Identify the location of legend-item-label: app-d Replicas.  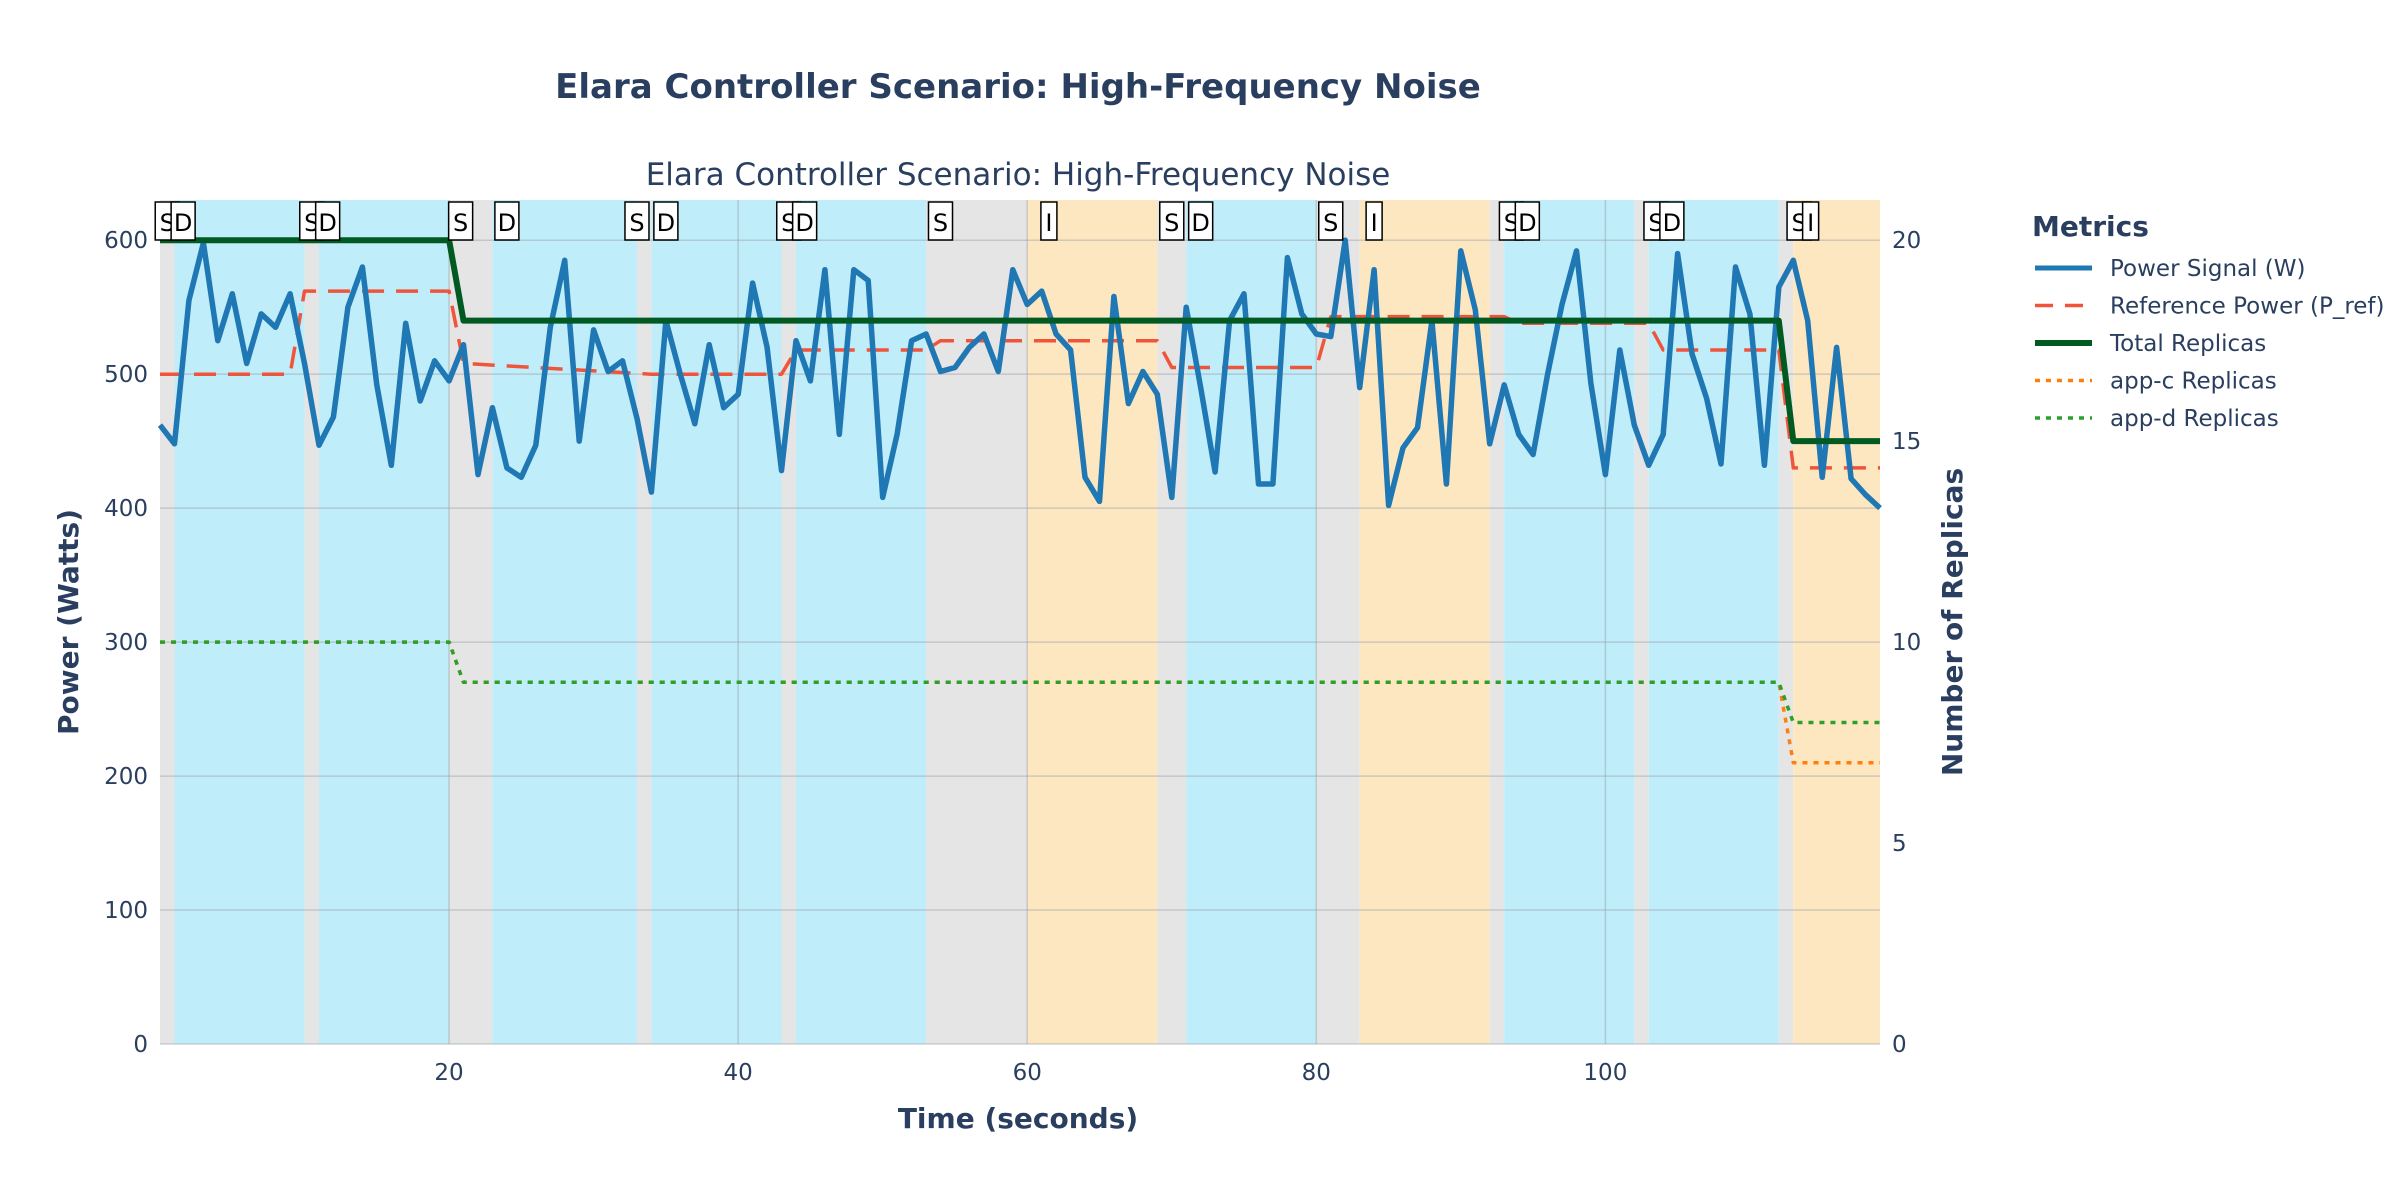
(2194, 419).